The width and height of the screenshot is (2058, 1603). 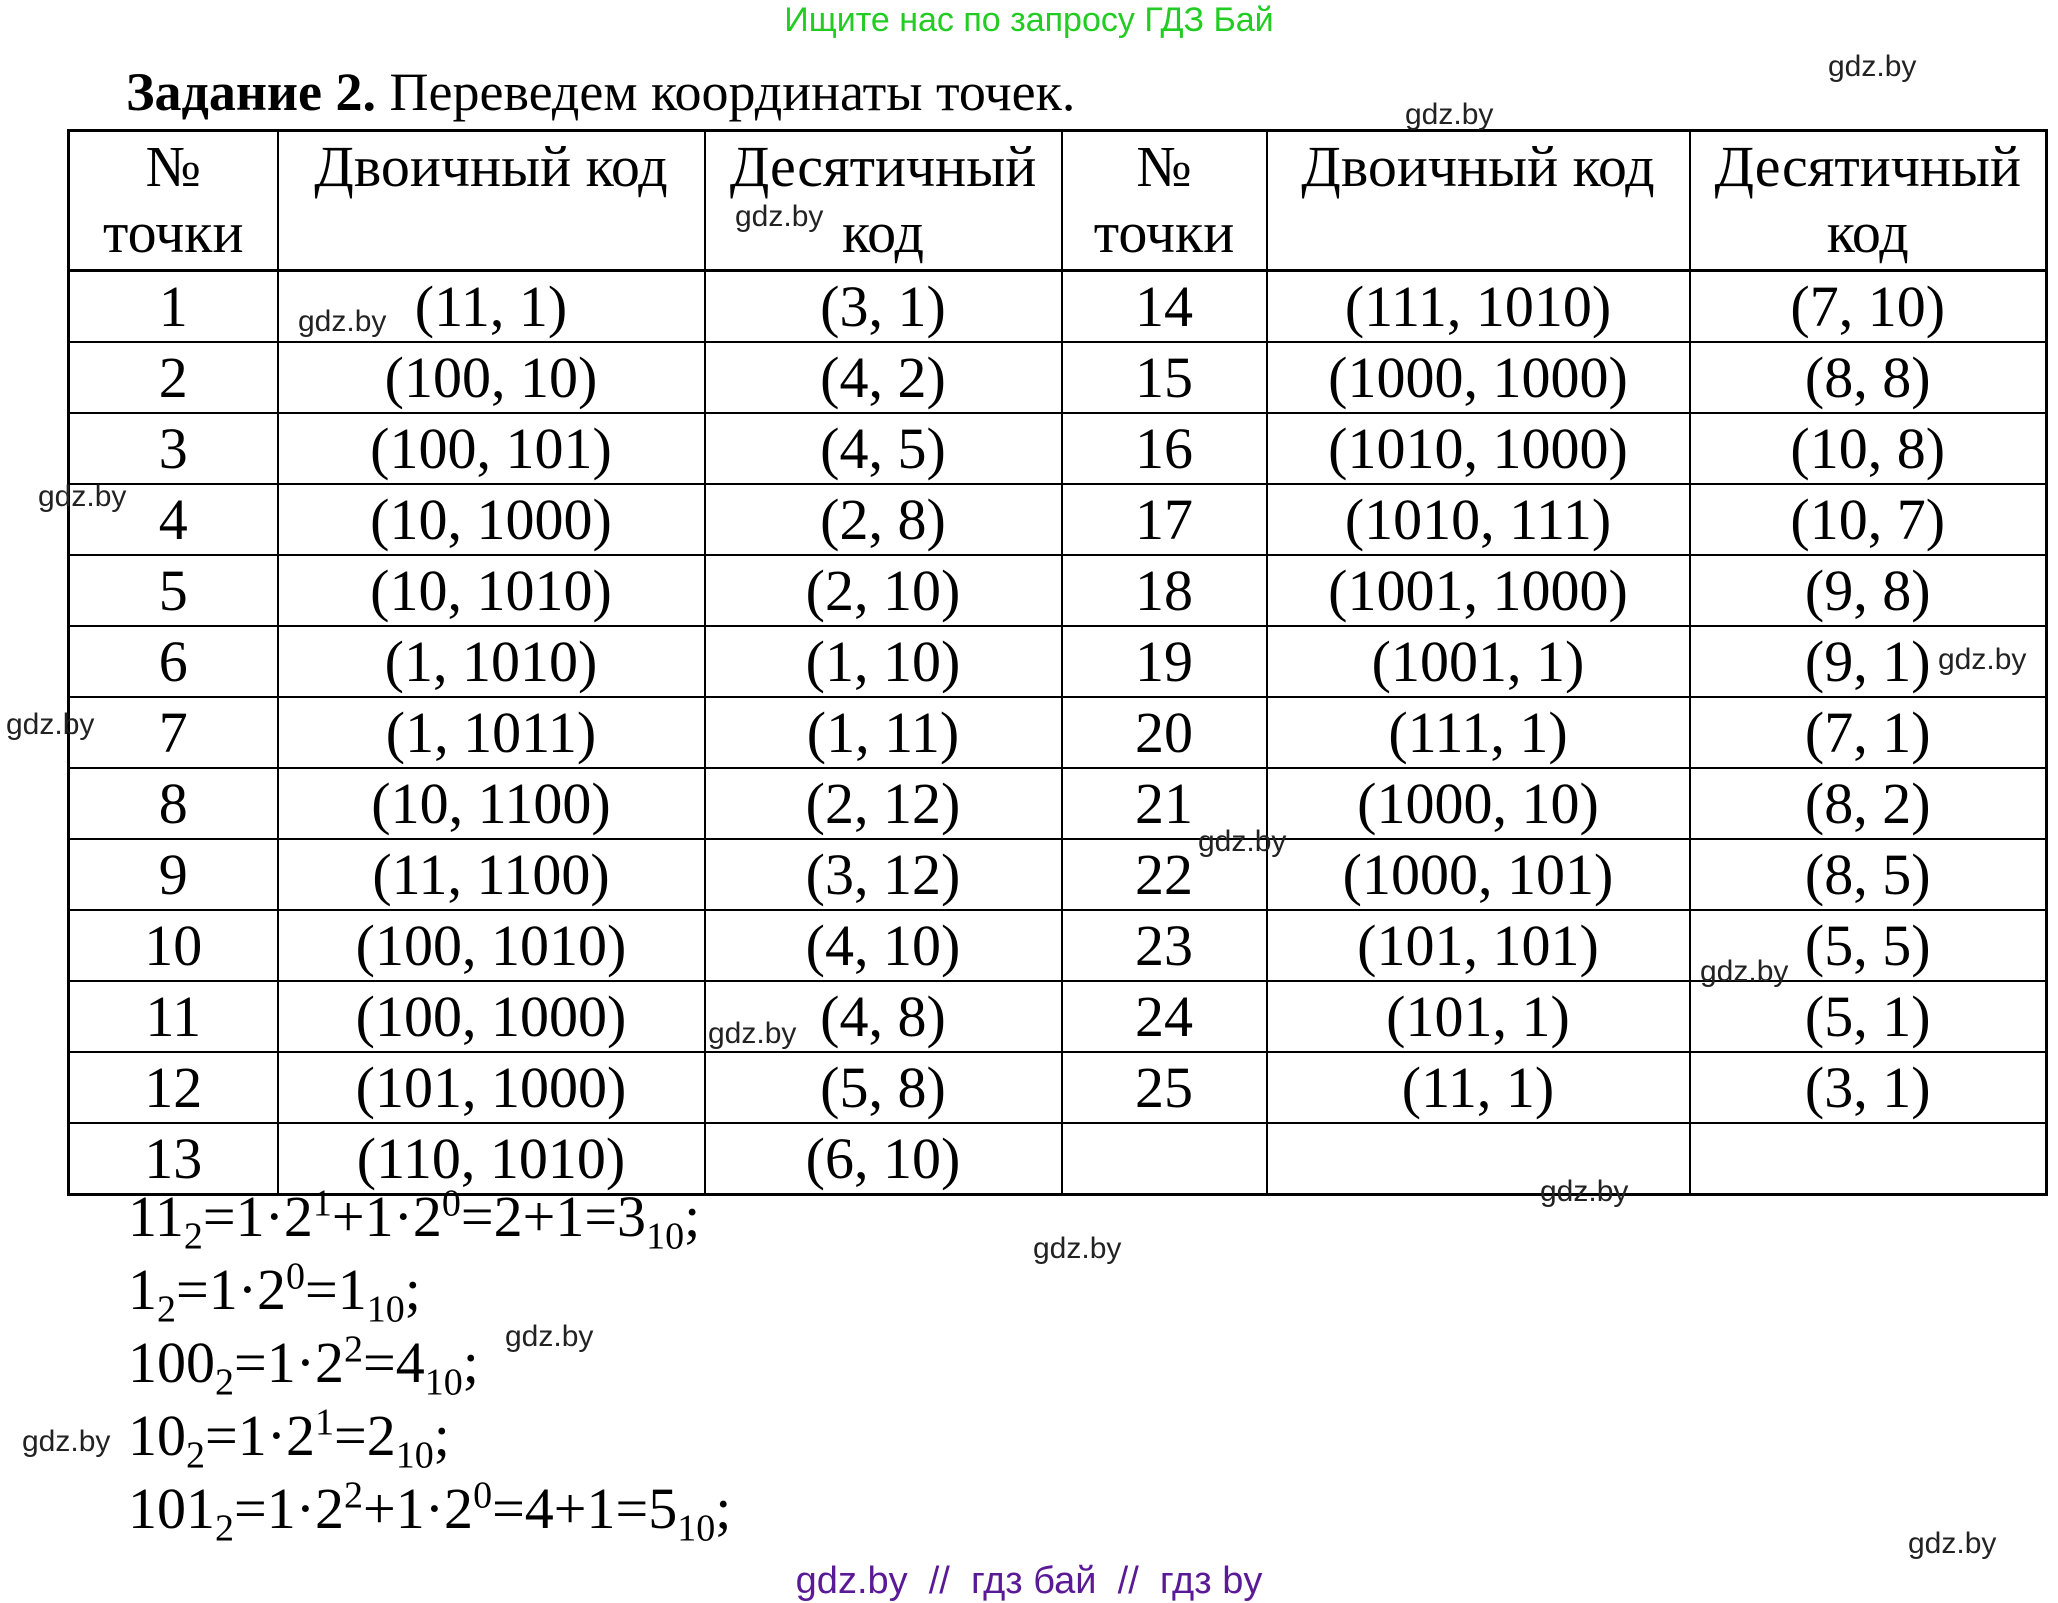 I want to click on header-line: Двоичный код, so click(x=491, y=166).